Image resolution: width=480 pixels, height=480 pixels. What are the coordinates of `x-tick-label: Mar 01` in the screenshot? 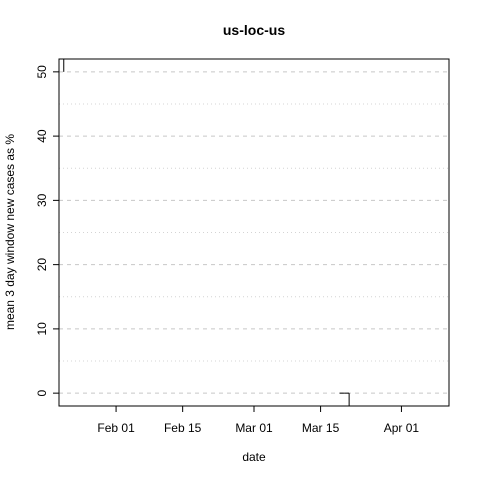 It's located at (254, 428).